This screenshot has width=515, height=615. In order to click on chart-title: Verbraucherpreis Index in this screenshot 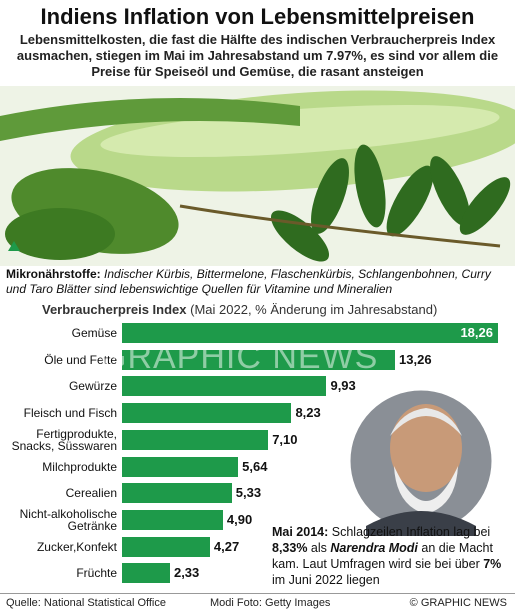, I will do `click(114, 309)`.